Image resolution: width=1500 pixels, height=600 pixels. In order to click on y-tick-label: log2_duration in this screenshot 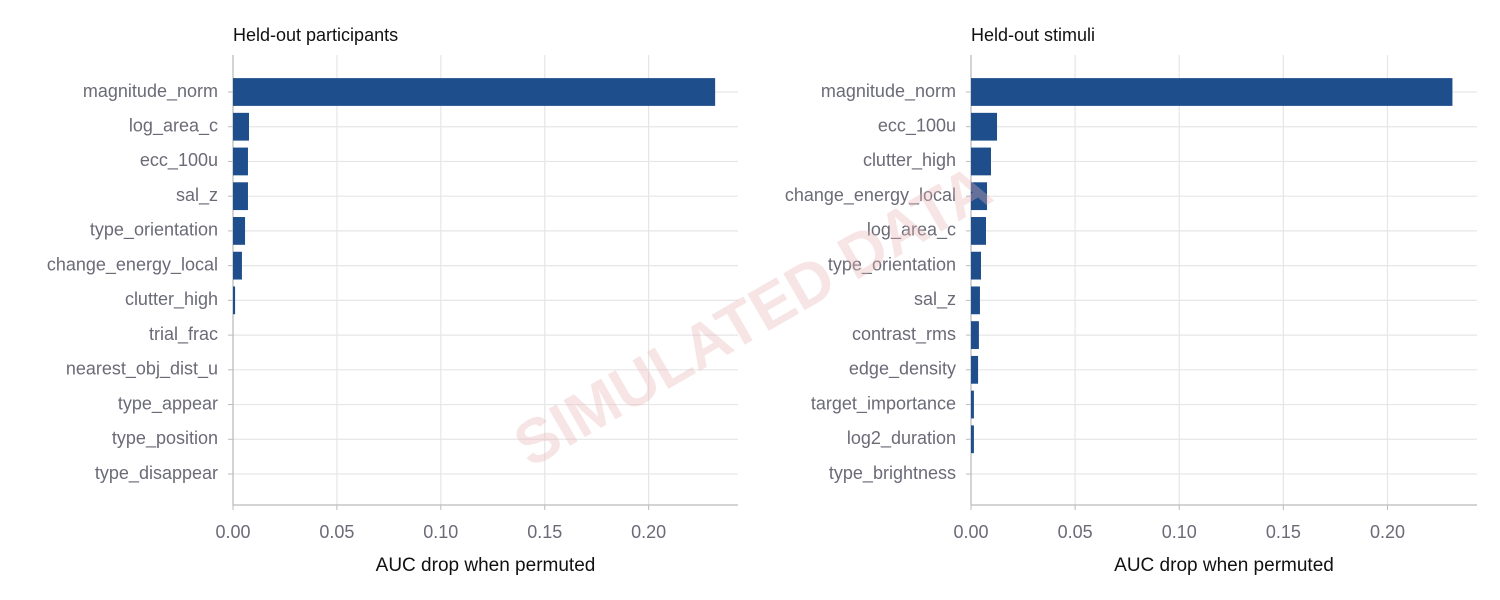, I will do `click(901, 438)`.